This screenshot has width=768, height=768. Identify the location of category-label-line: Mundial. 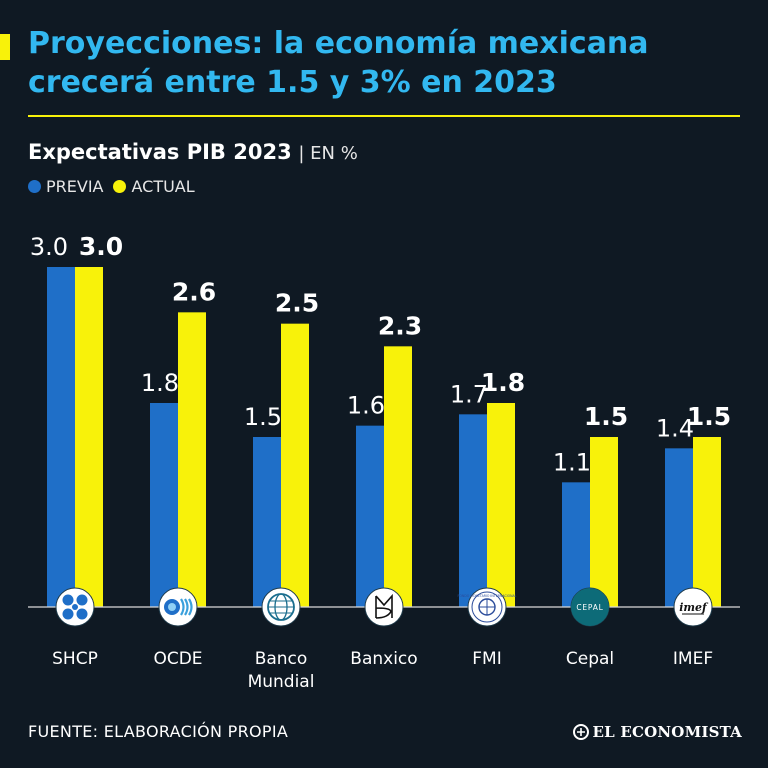
(281, 682).